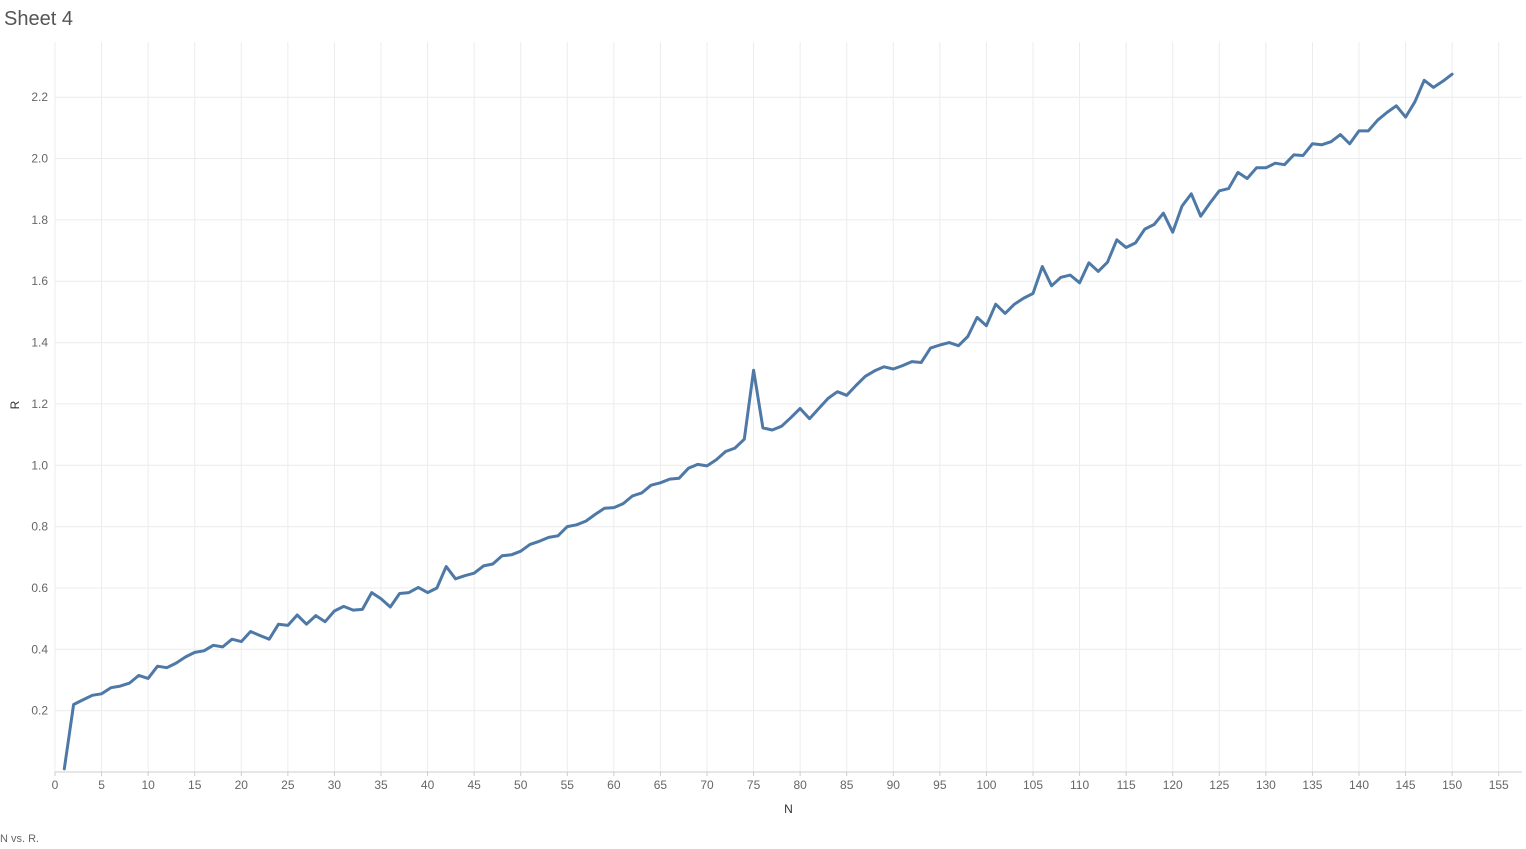  Describe the element at coordinates (614, 785) in the screenshot. I see `x-tick-label: 60` at that location.